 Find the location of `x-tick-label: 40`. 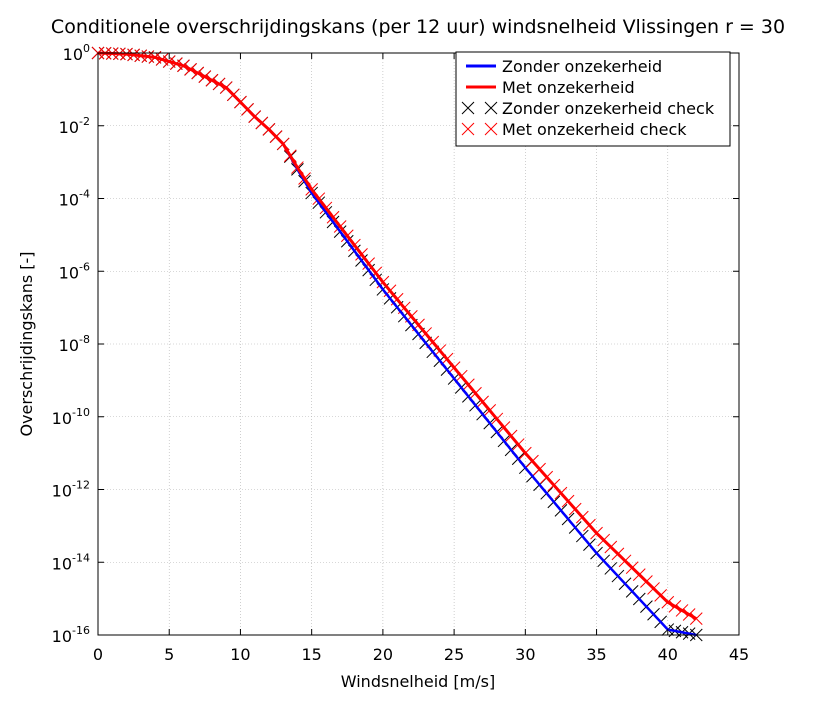

x-tick-label: 40 is located at coordinates (668, 654).